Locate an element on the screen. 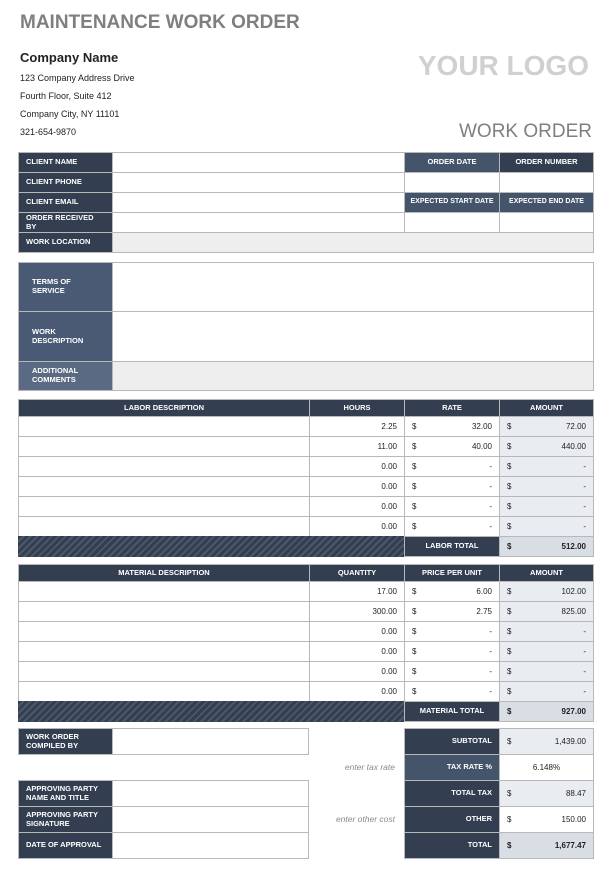 The width and height of the screenshot is (613, 882). amount: 6.00 is located at coordinates (484, 591).